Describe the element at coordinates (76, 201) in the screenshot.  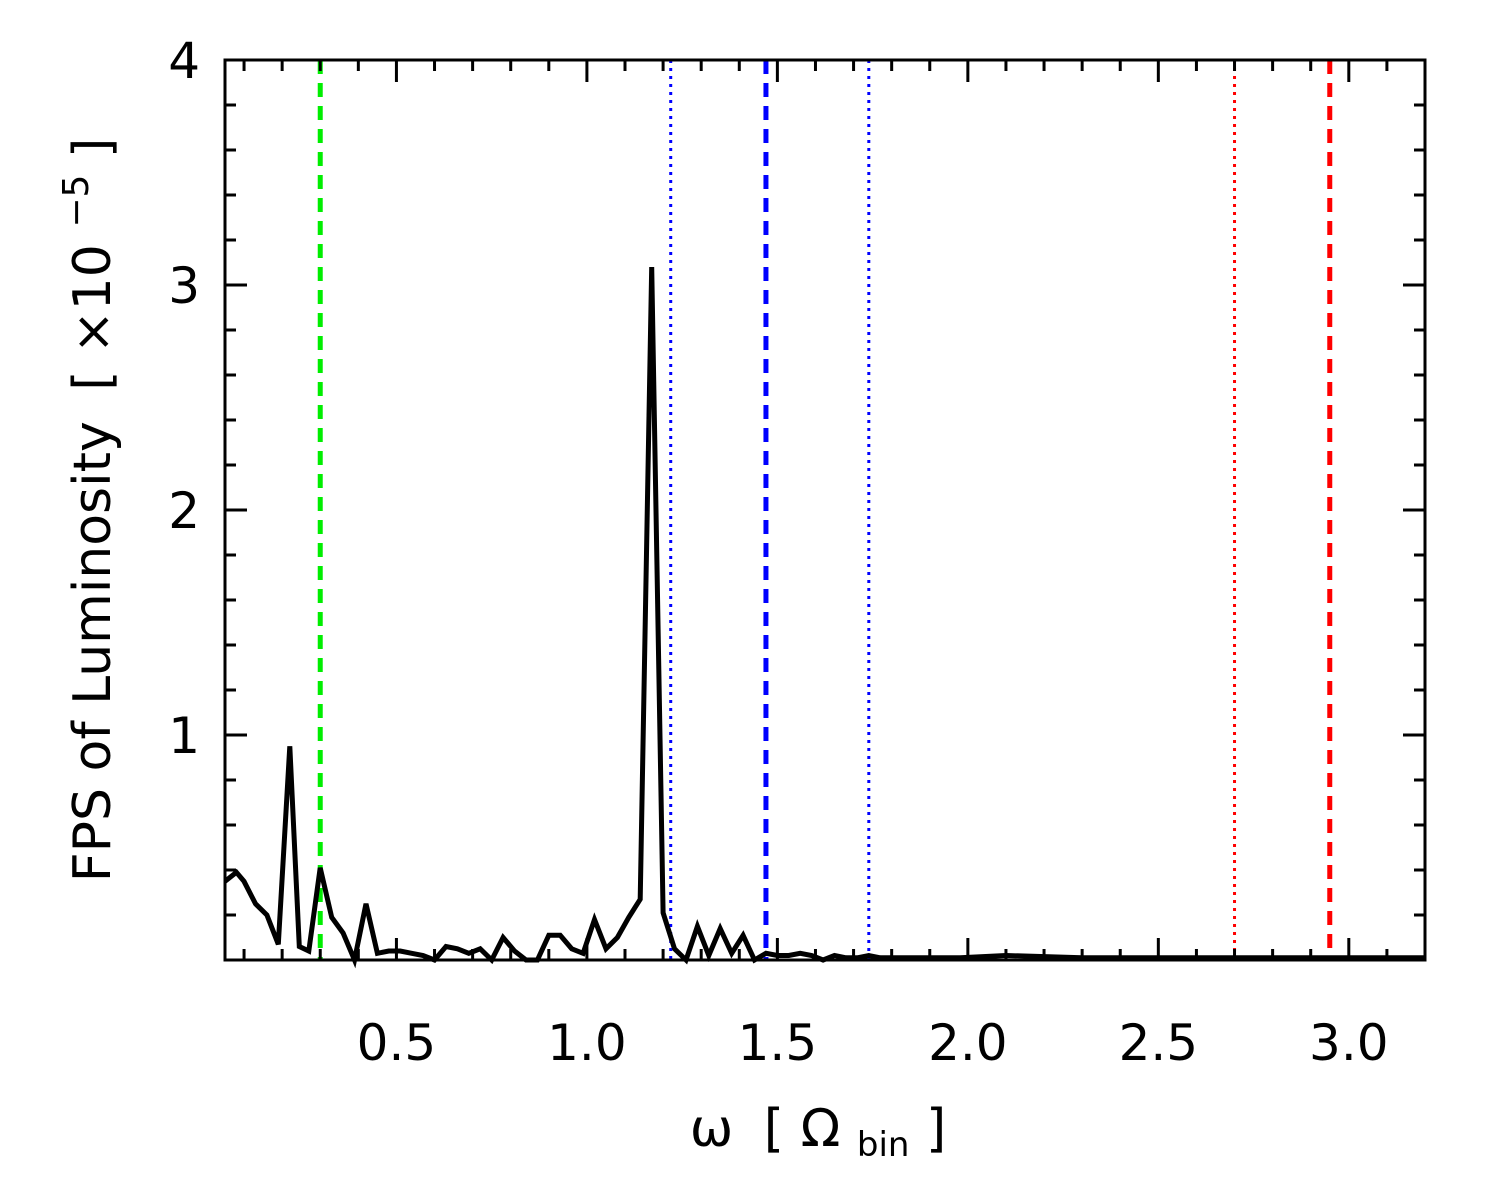
I see `y-axis-exponent: −5` at that location.